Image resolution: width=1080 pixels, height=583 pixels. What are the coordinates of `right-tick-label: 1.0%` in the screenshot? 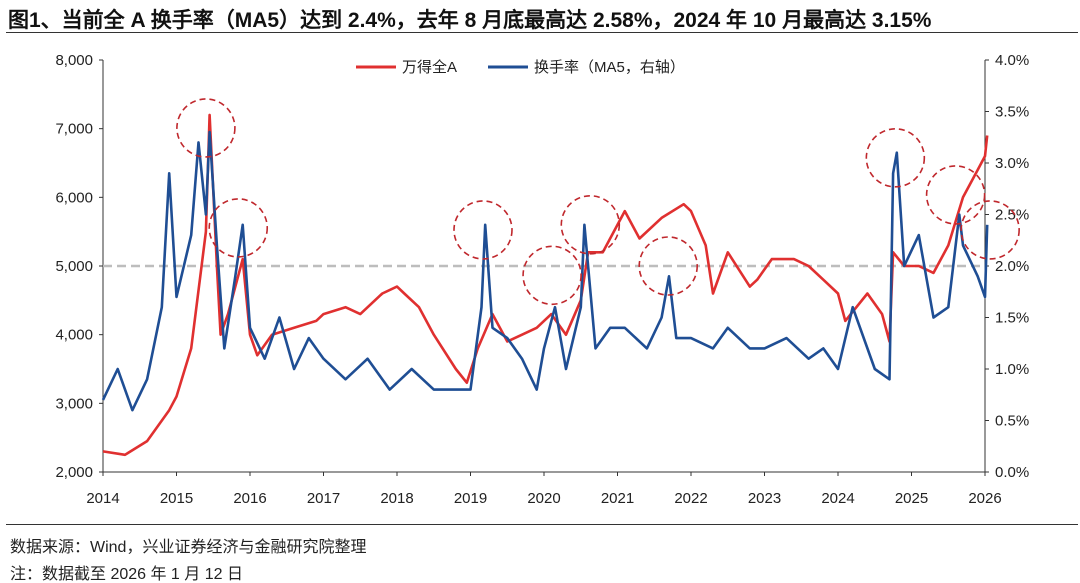 It's located at (1012, 369).